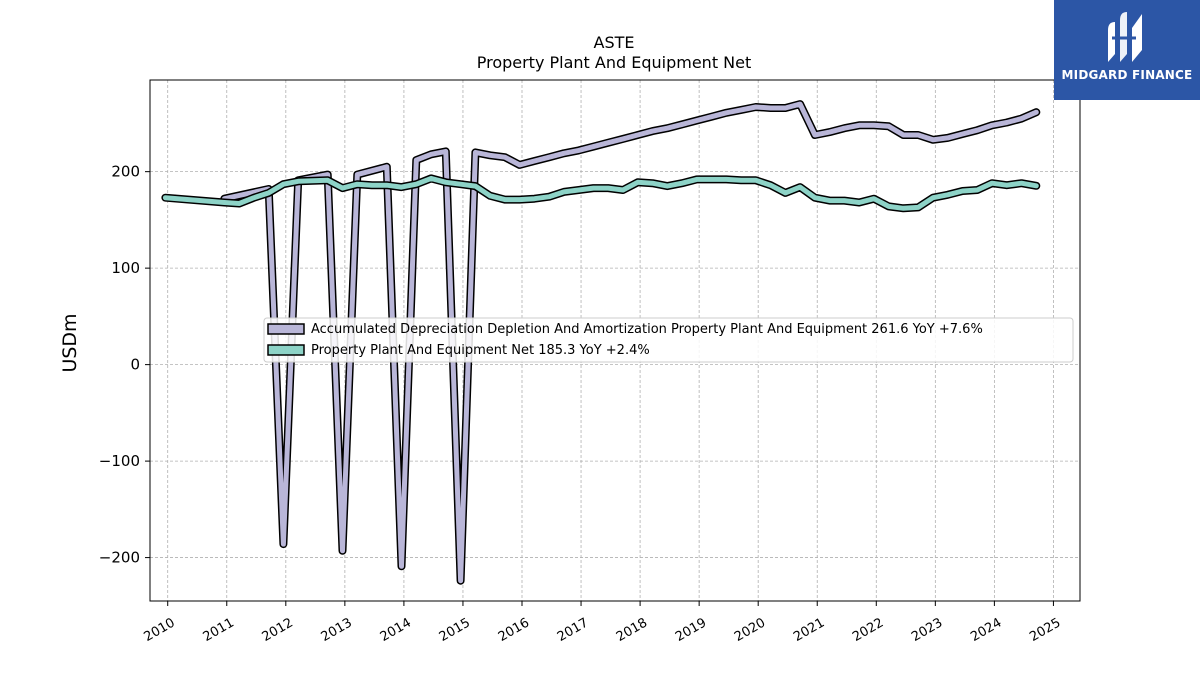 Image resolution: width=1200 pixels, height=675 pixels. Describe the element at coordinates (124, 365) in the screenshot. I see `y-axis: −200 −100 0 100 200` at that location.